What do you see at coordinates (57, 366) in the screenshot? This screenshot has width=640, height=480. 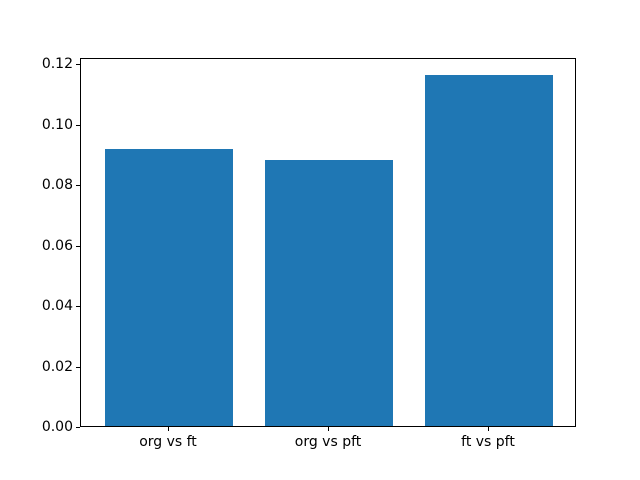 I see `y-tick-label: 0.02` at bounding box center [57, 366].